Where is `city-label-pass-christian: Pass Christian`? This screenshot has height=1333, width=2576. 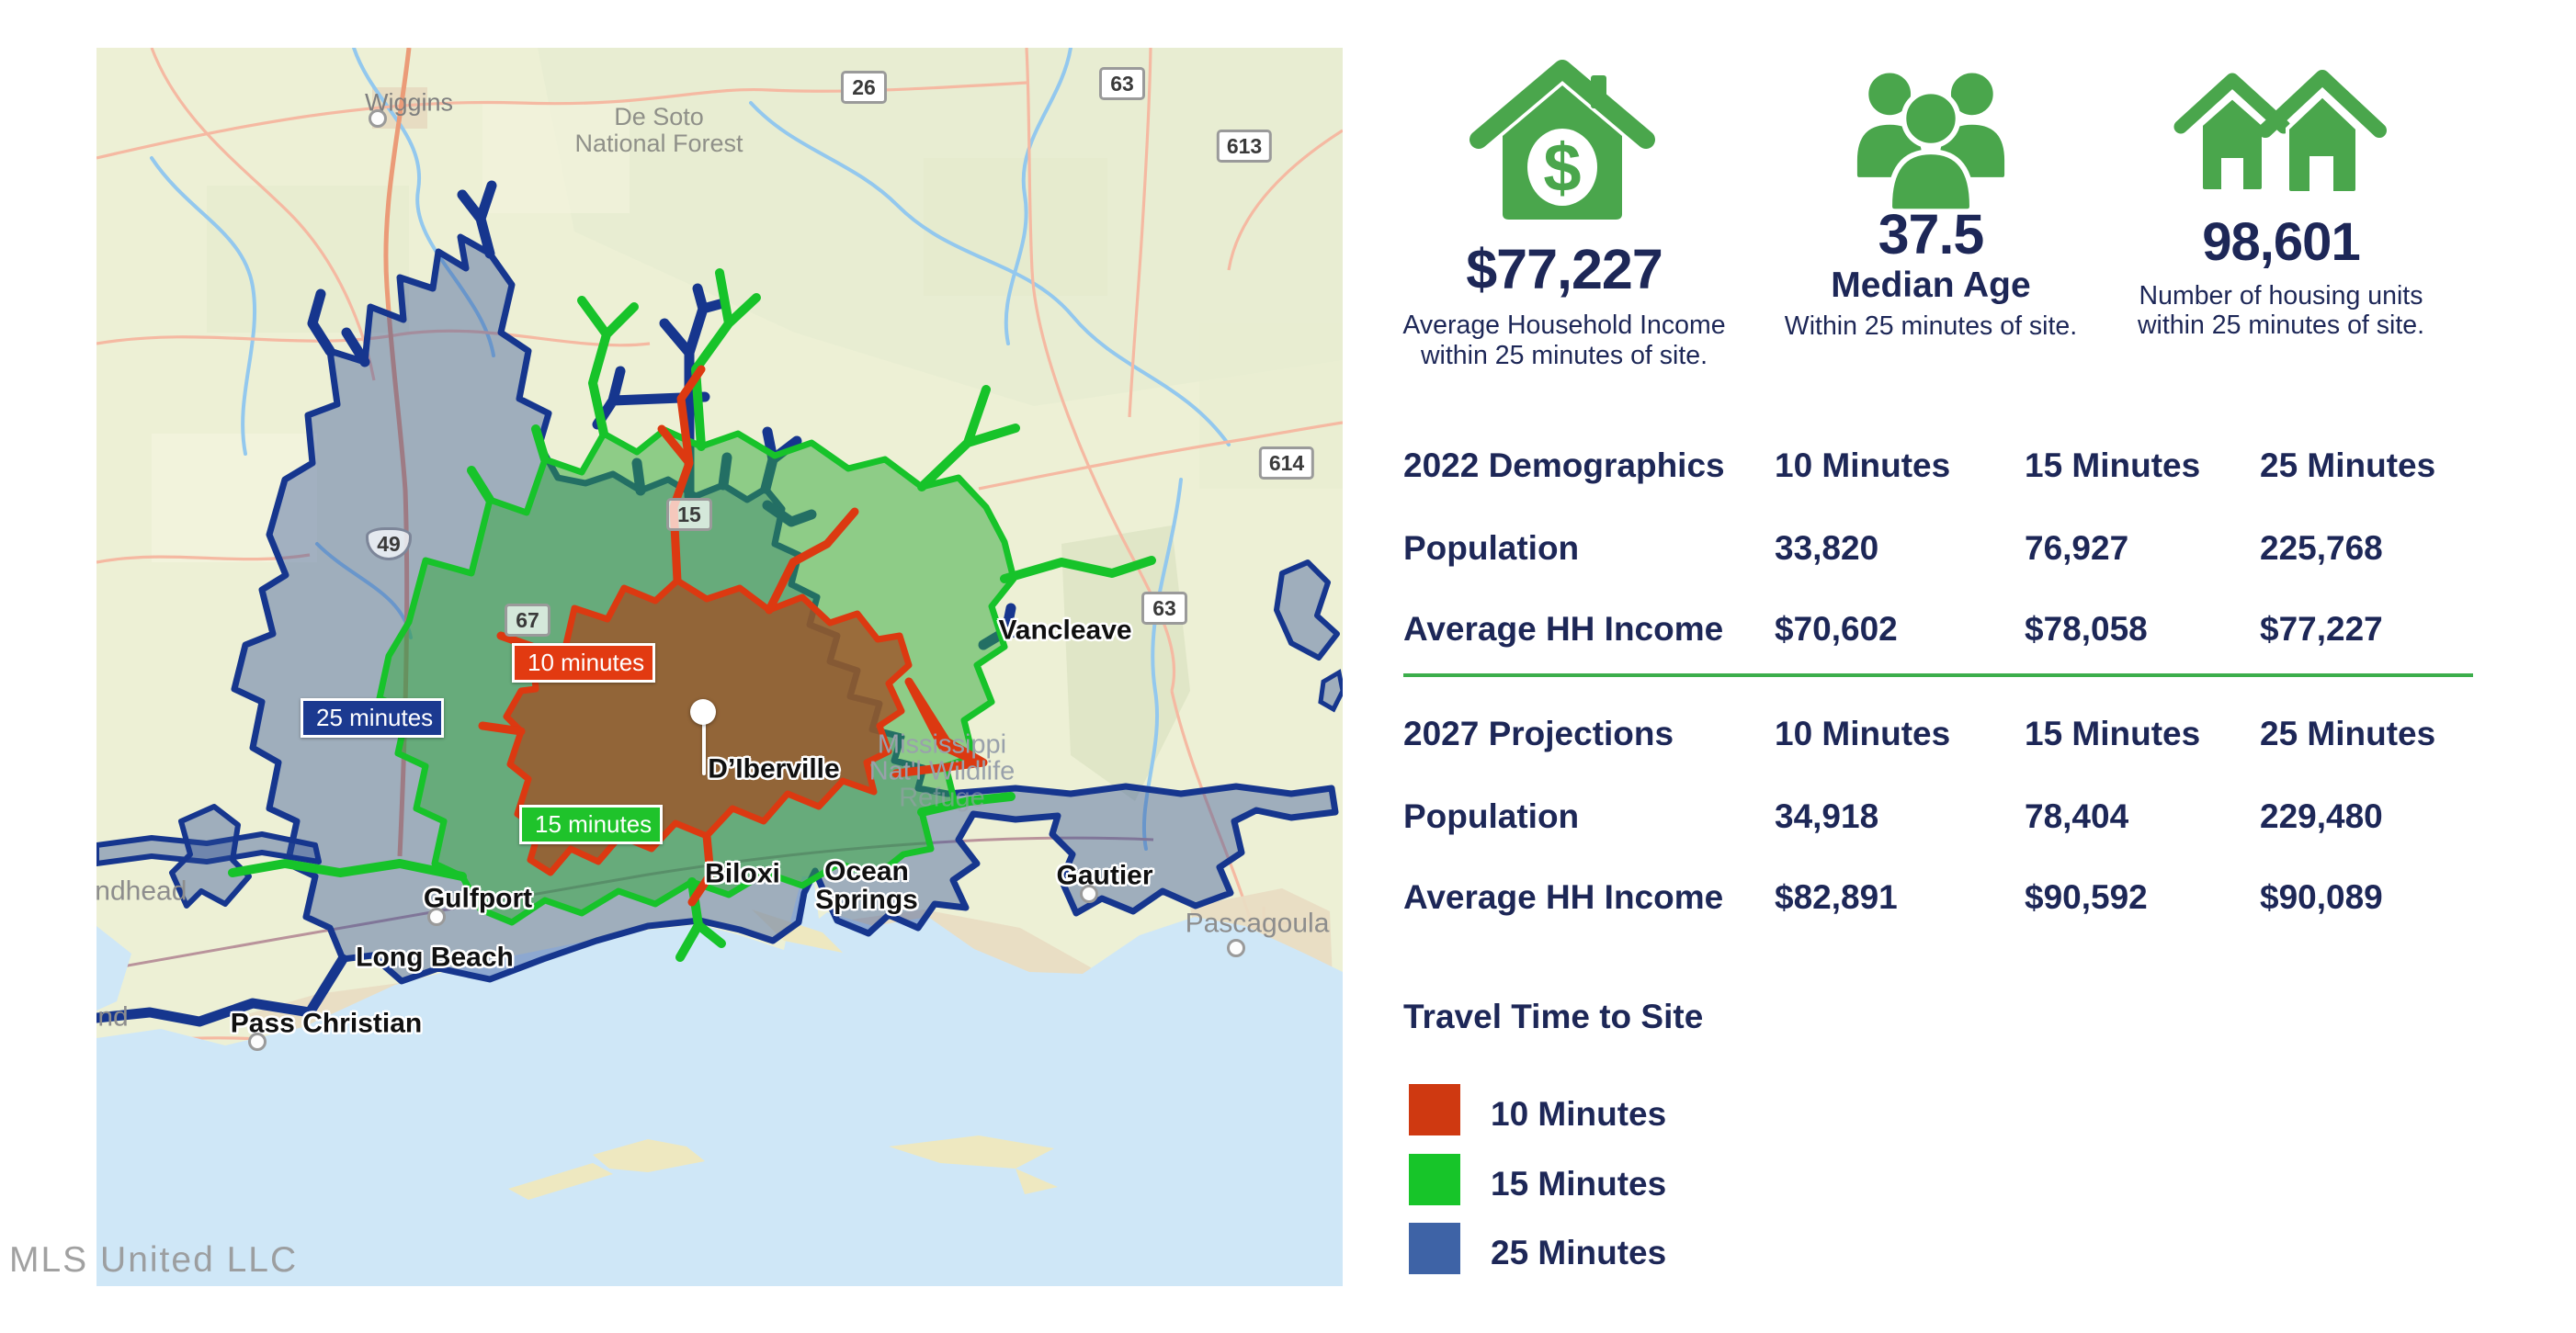
city-label-pass-christian: Pass Christian is located at coordinates (326, 1023).